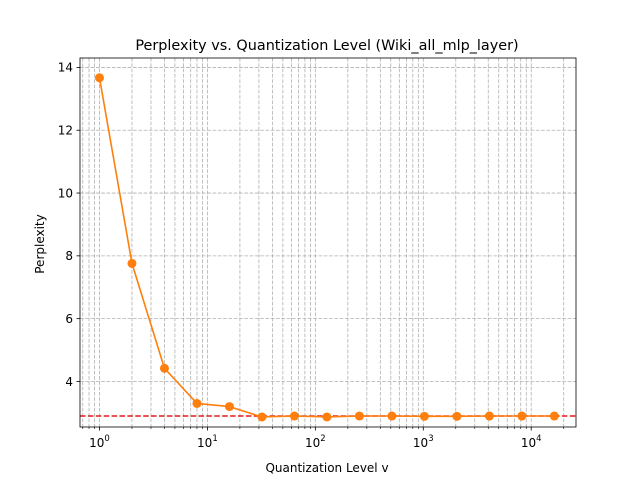 The width and height of the screenshot is (640, 480). Describe the element at coordinates (69, 382) in the screenshot. I see `y-tick-label: 4` at that location.